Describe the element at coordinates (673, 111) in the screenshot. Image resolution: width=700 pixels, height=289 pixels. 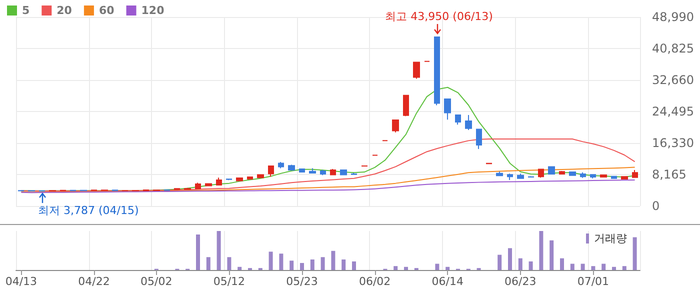
I see `y-tick-label: 24,495` at that location.